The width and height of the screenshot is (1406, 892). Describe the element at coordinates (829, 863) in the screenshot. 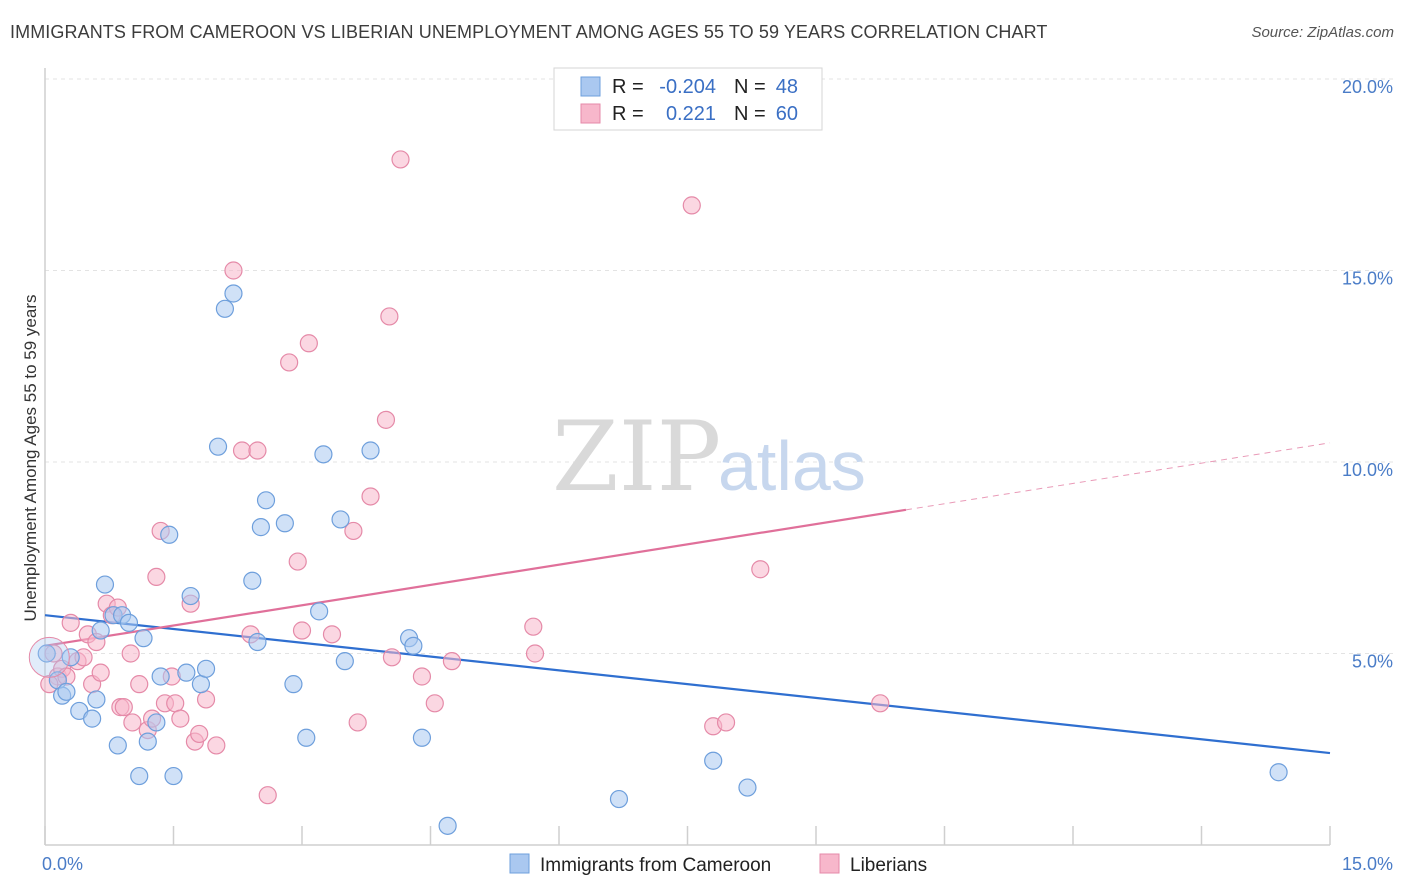

I see `legend-swatch-liberians` at that location.